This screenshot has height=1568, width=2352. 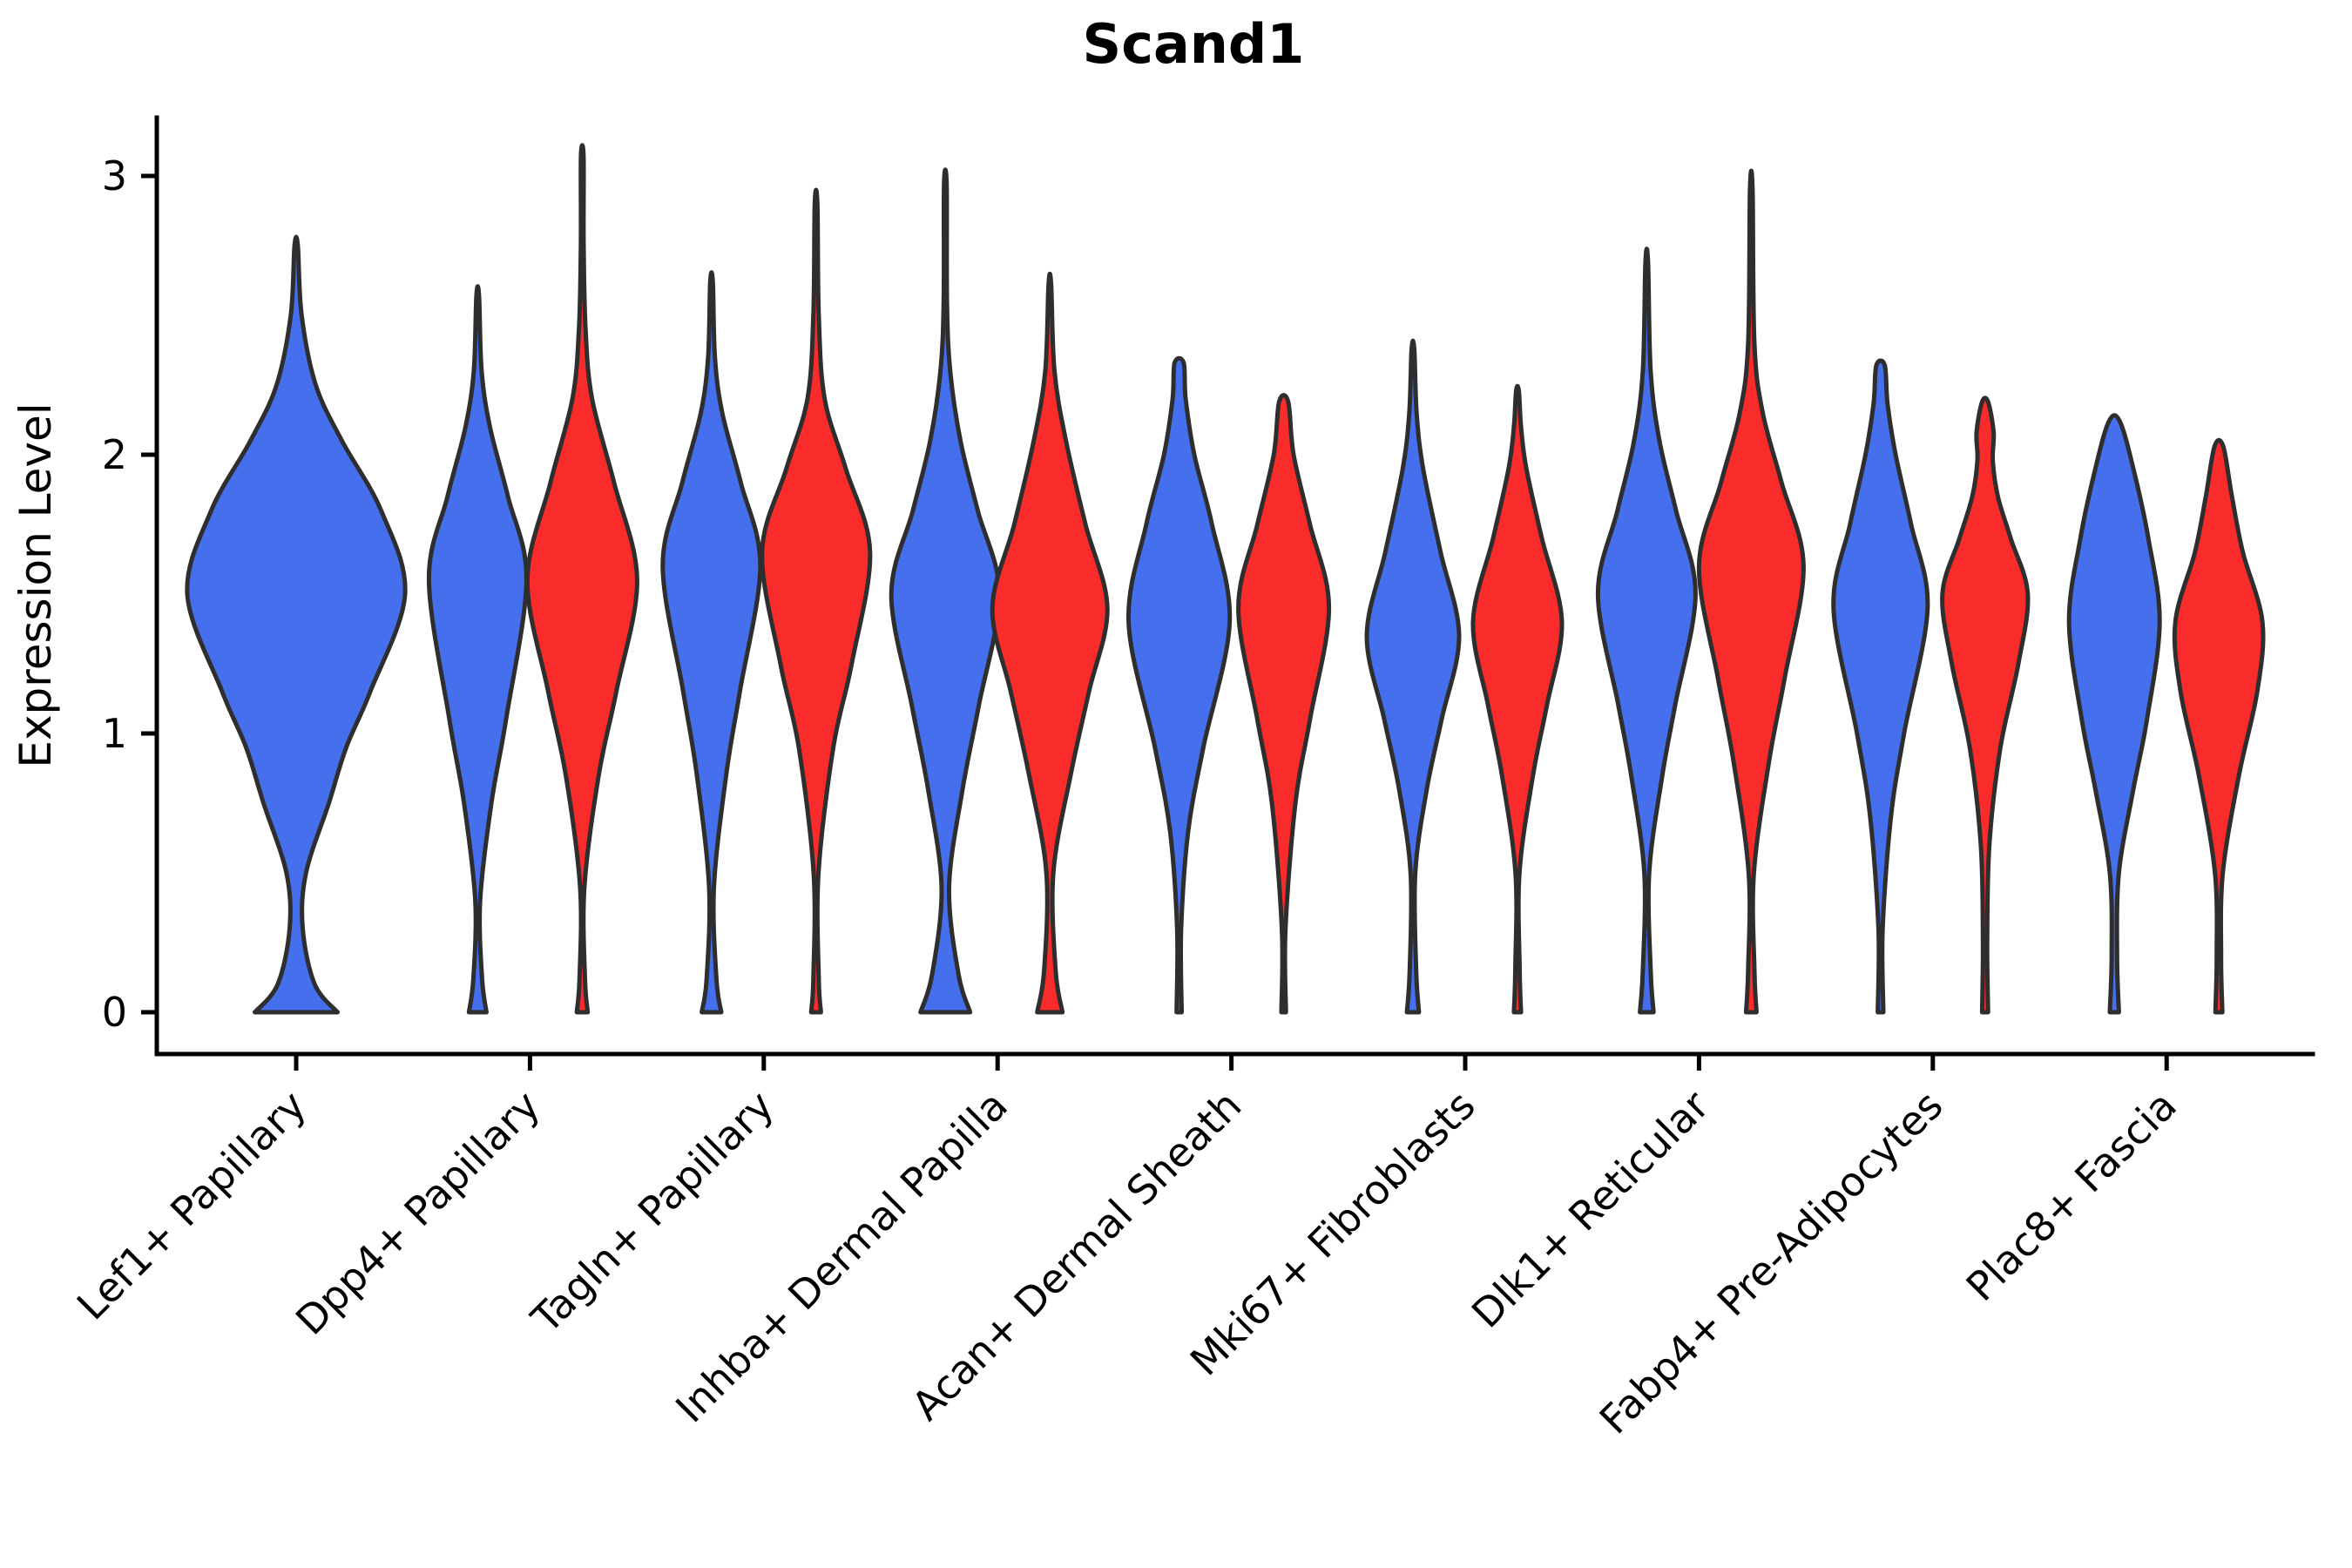 I want to click on violin-tagln-papillary-blue, so click(x=711, y=642).